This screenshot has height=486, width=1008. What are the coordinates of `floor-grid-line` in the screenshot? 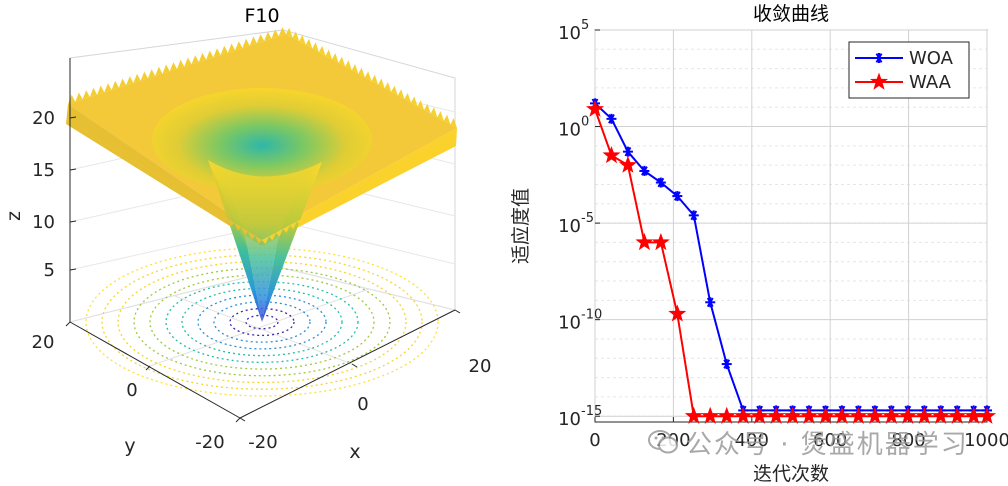 It's located at (259, 327).